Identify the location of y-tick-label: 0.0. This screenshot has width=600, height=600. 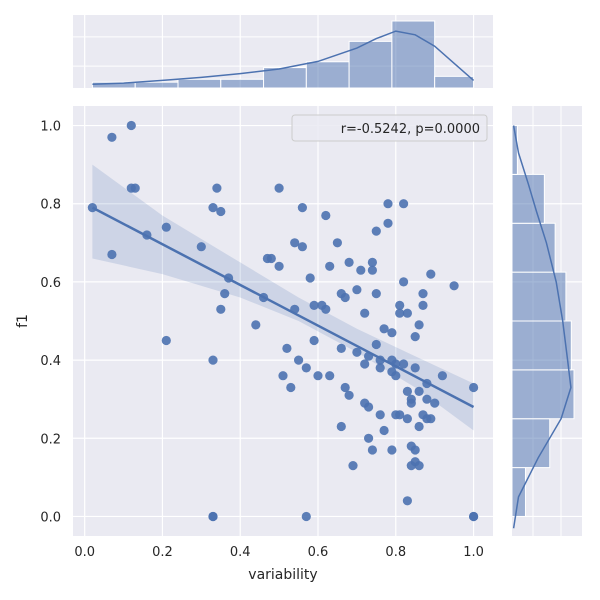
(50, 517).